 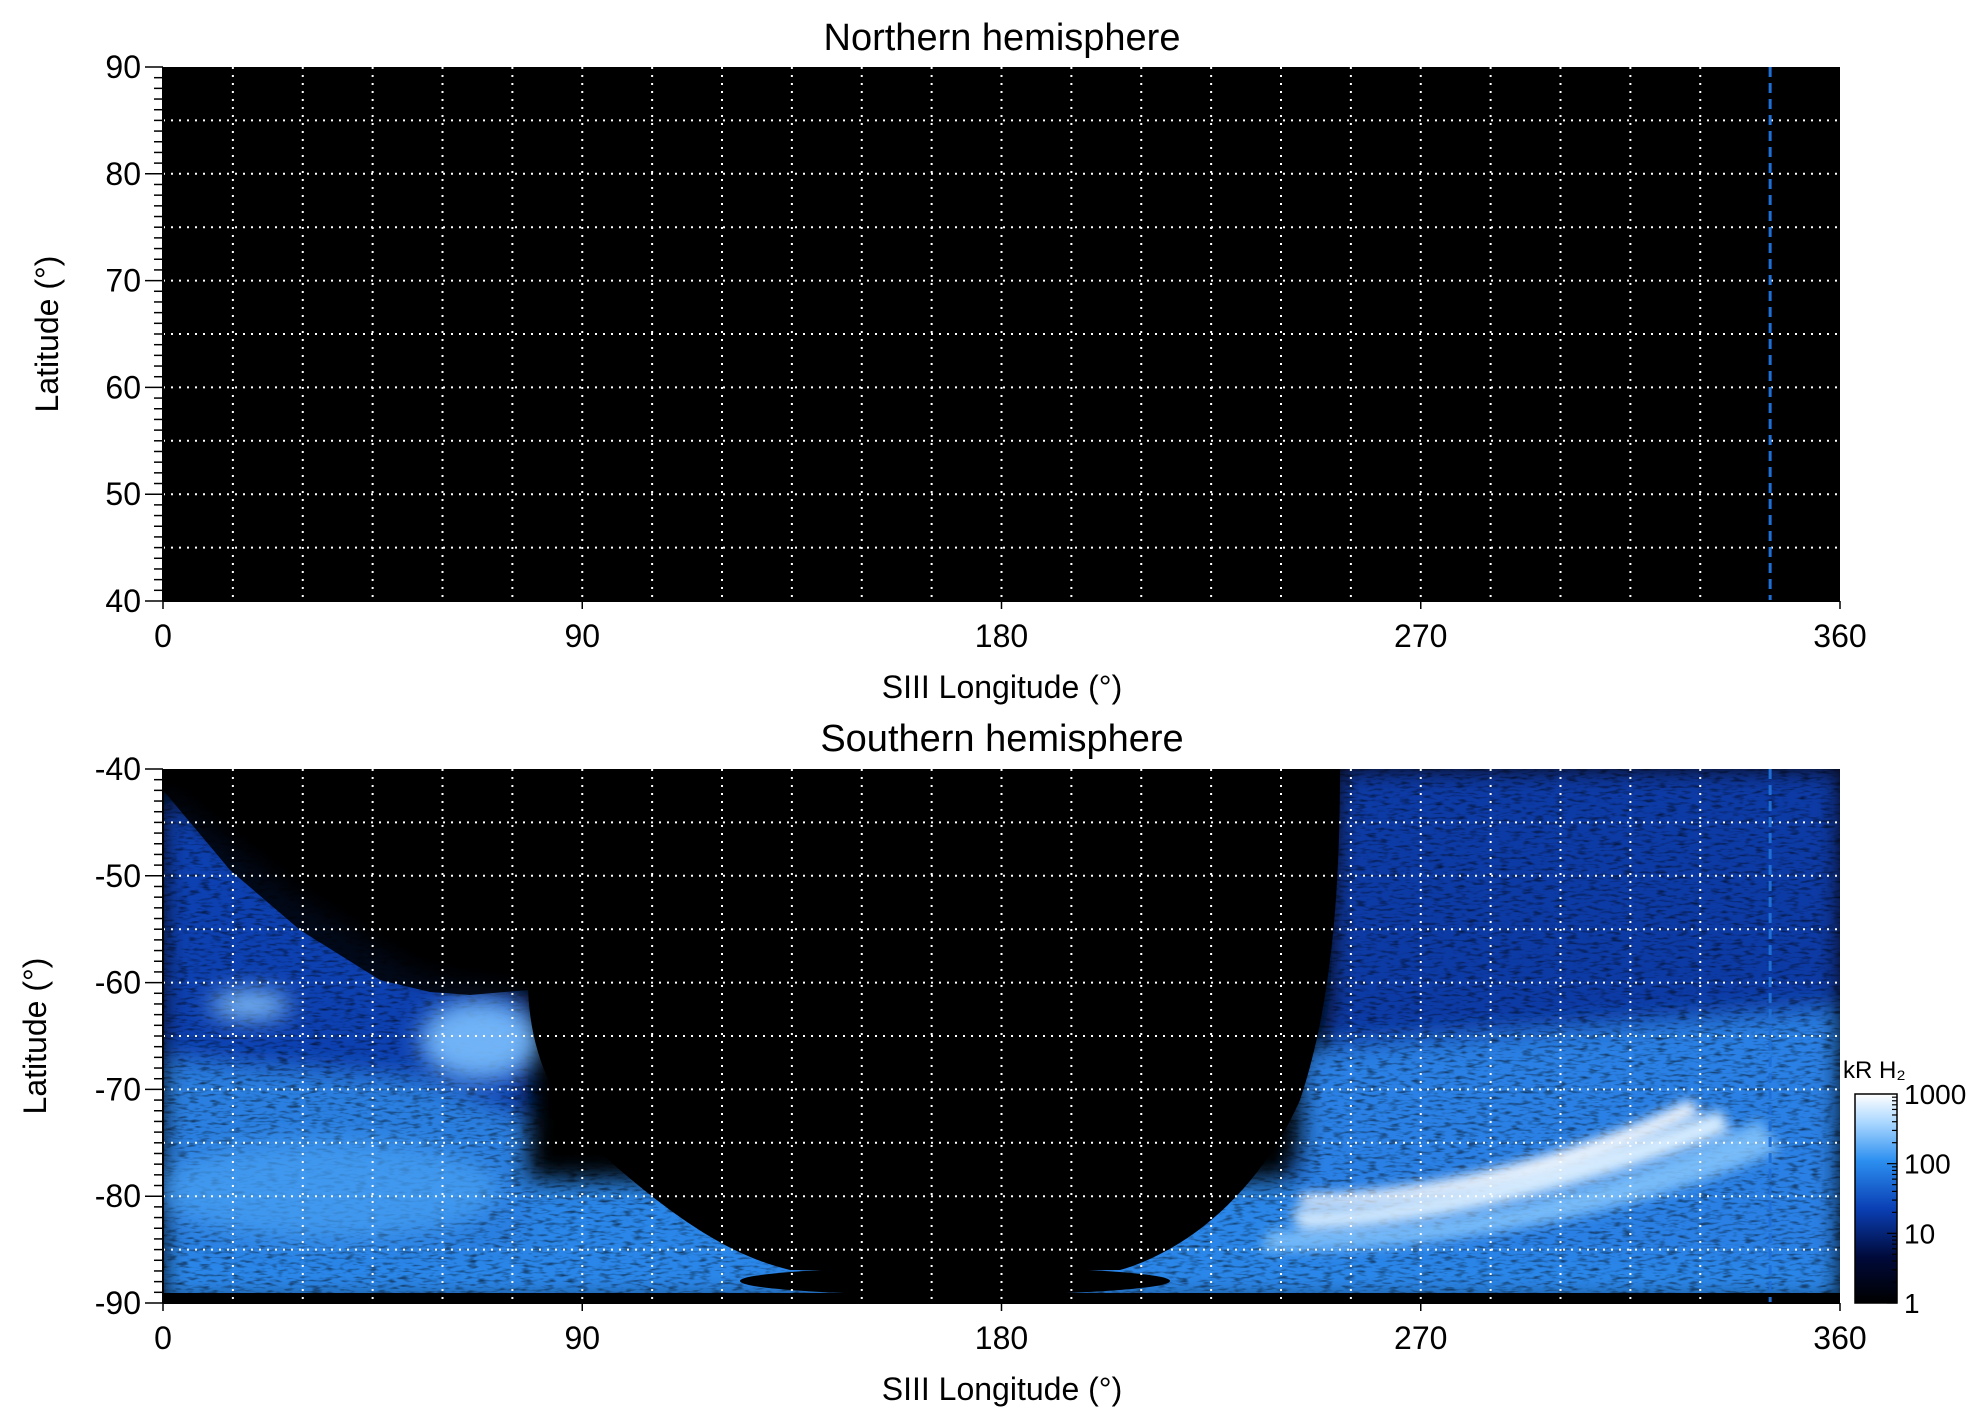 I want to click on no-data-region, so click(x=934, y=1019).